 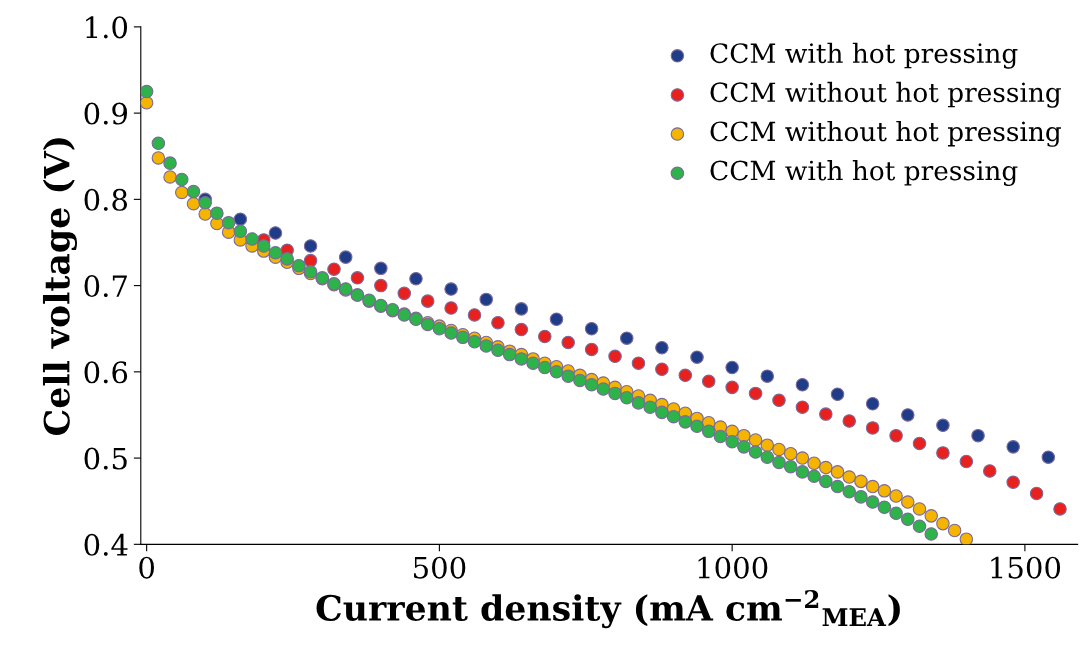 What do you see at coordinates (60, 286) in the screenshot?
I see `y-axis-title: Cell voltage (V)` at bounding box center [60, 286].